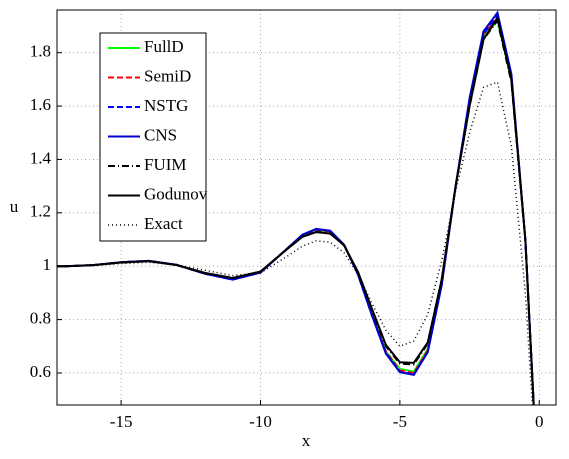 This screenshot has height=459, width=569. Describe the element at coordinates (40, 371) in the screenshot. I see `y-tick-label: 0.6` at that location.